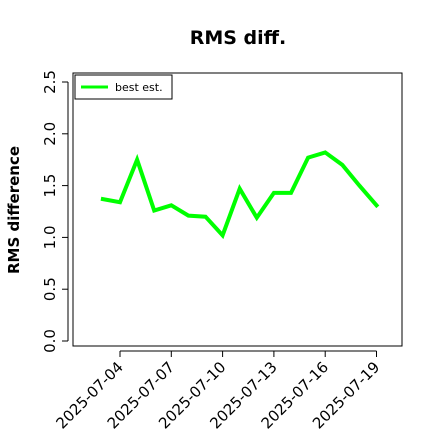  What do you see at coordinates (50, 341) in the screenshot?
I see `y-tick-label: 0.0` at bounding box center [50, 341].